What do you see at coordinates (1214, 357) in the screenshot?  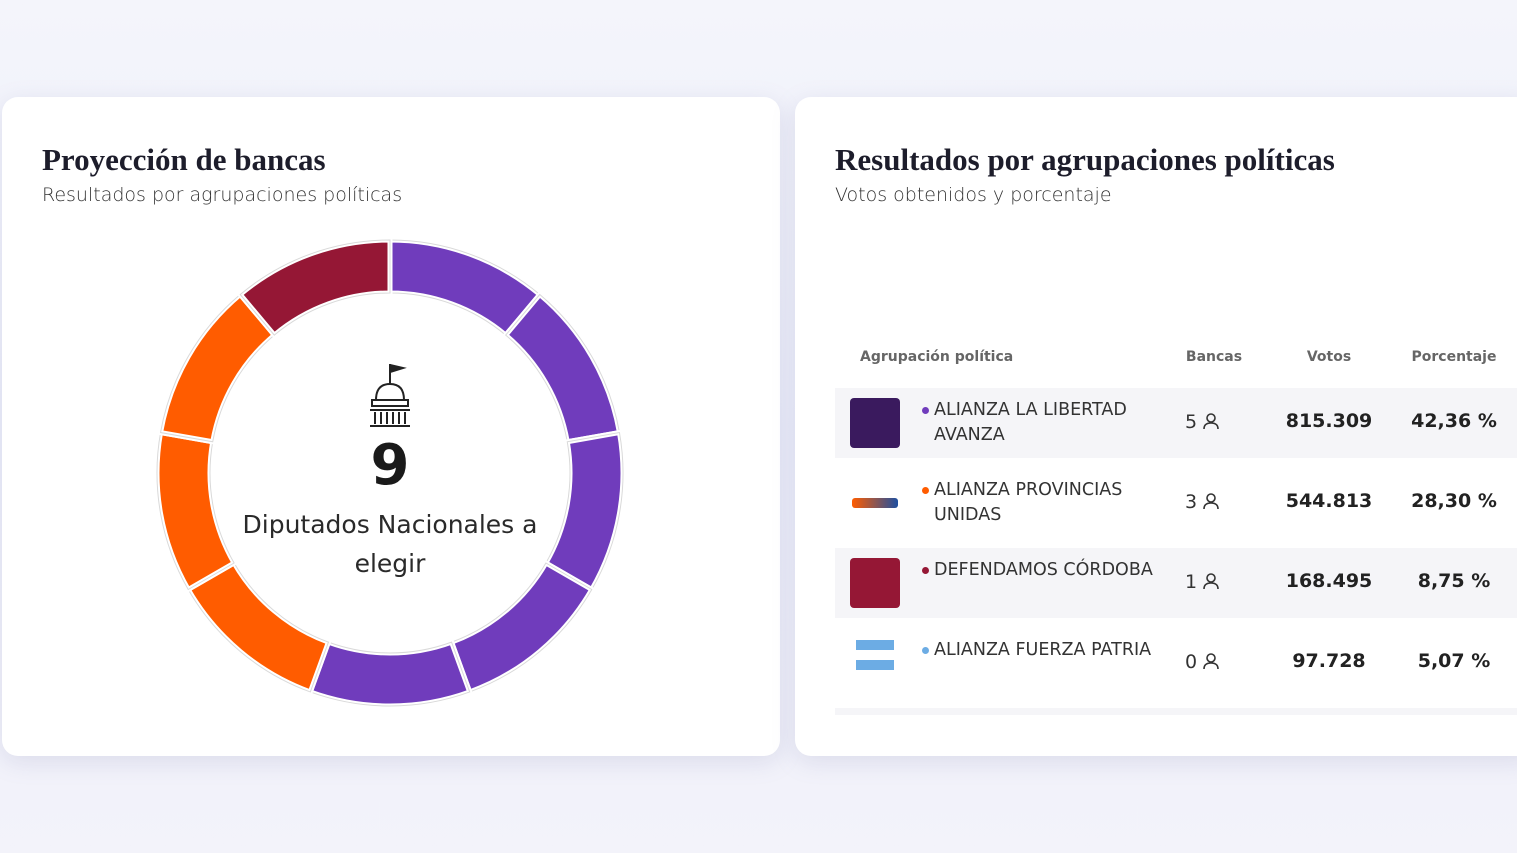 I see `column-header: Bancas` at bounding box center [1214, 357].